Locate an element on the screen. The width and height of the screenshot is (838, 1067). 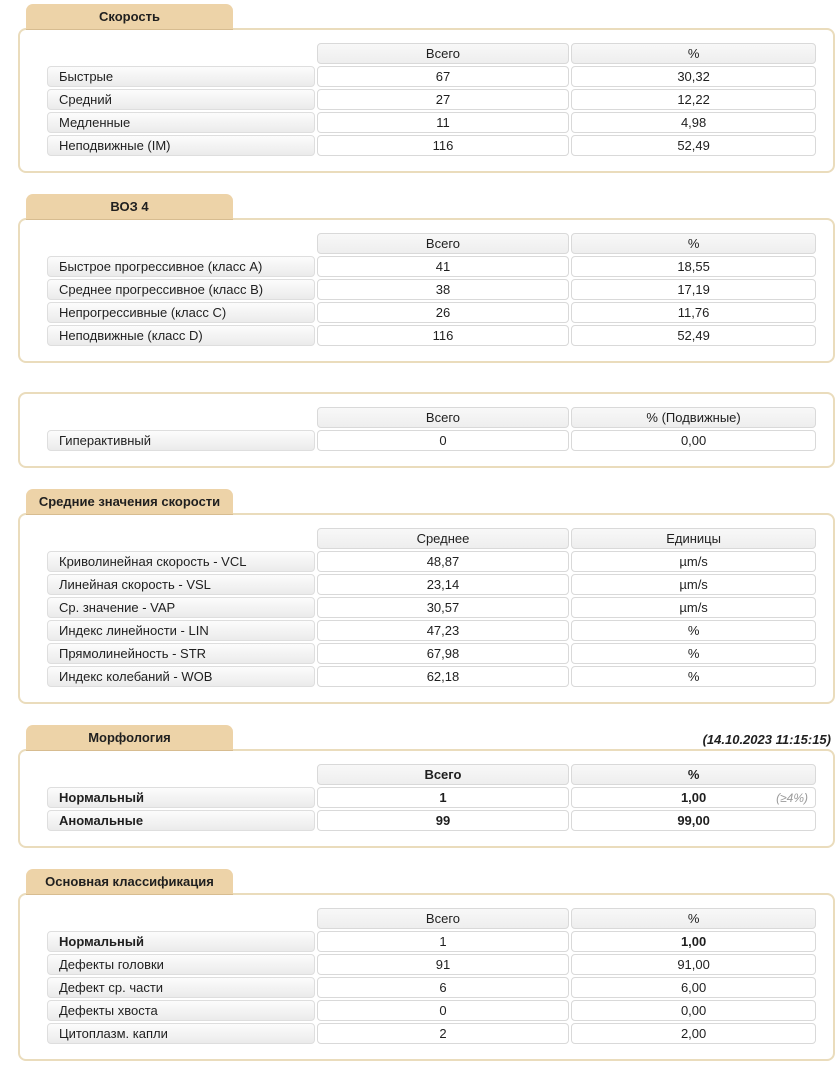
row-value-text: 17,19 is located at coordinates (693, 289).